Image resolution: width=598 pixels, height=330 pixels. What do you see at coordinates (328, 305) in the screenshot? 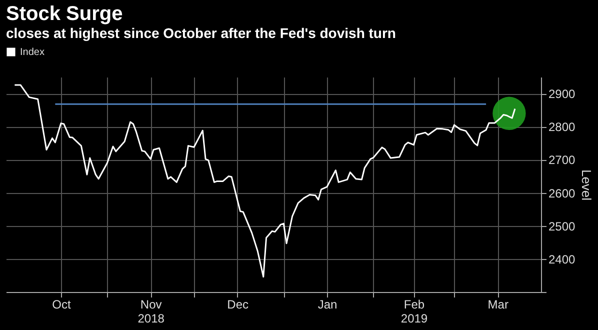
I see `x-tick-label: Jan` at bounding box center [328, 305].